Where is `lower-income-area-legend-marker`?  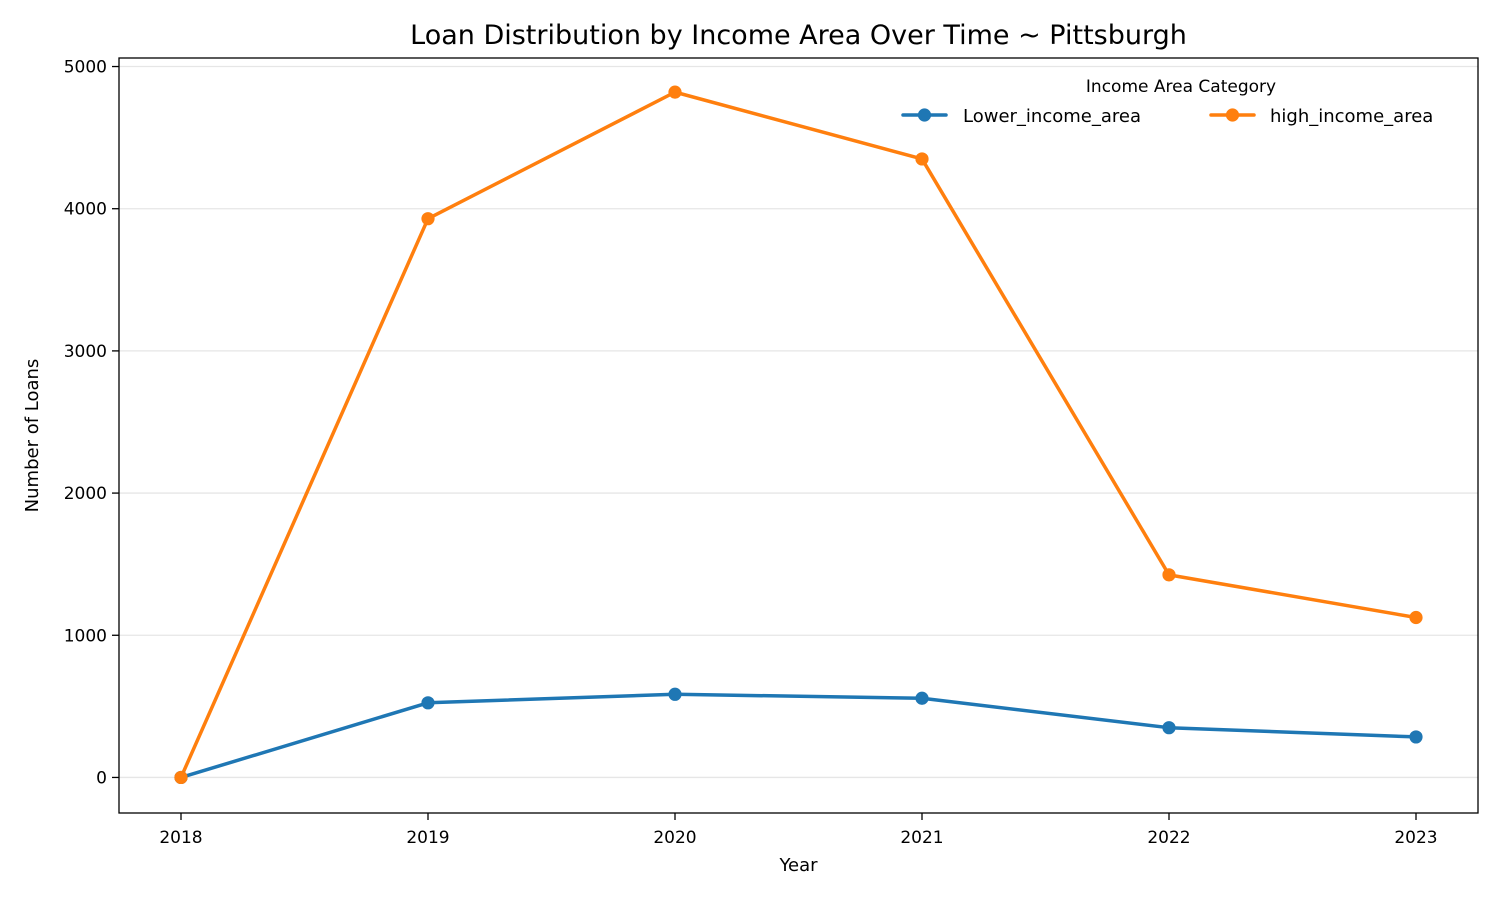 lower-income-area-legend-marker is located at coordinates (924, 115).